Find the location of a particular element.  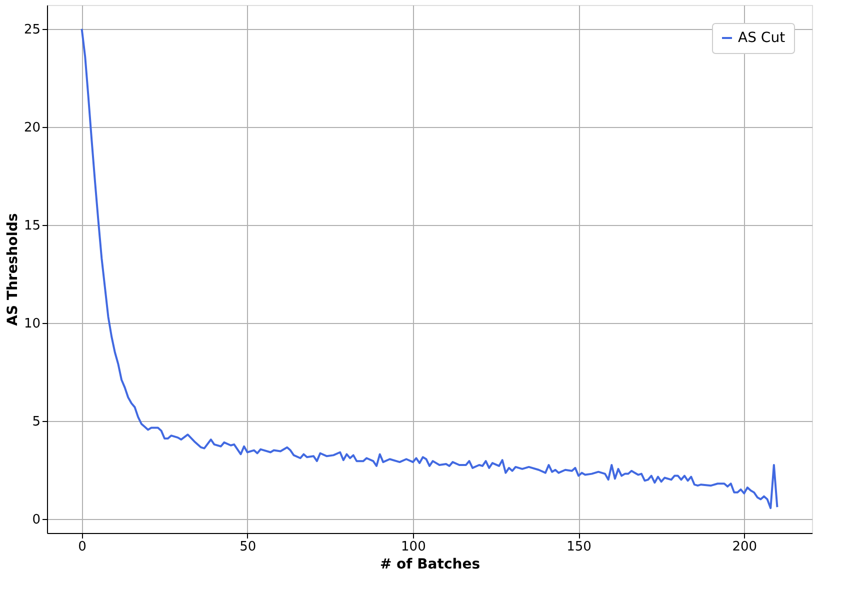

y-tick-label: 15 is located at coordinates (32, 226).